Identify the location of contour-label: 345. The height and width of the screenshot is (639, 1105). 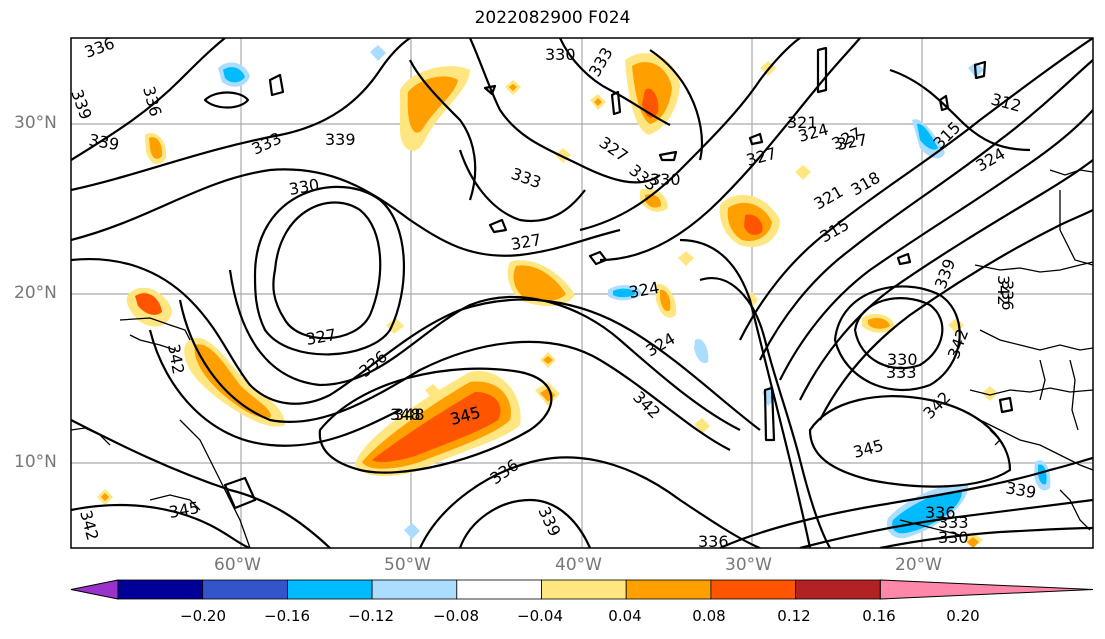
(868, 449).